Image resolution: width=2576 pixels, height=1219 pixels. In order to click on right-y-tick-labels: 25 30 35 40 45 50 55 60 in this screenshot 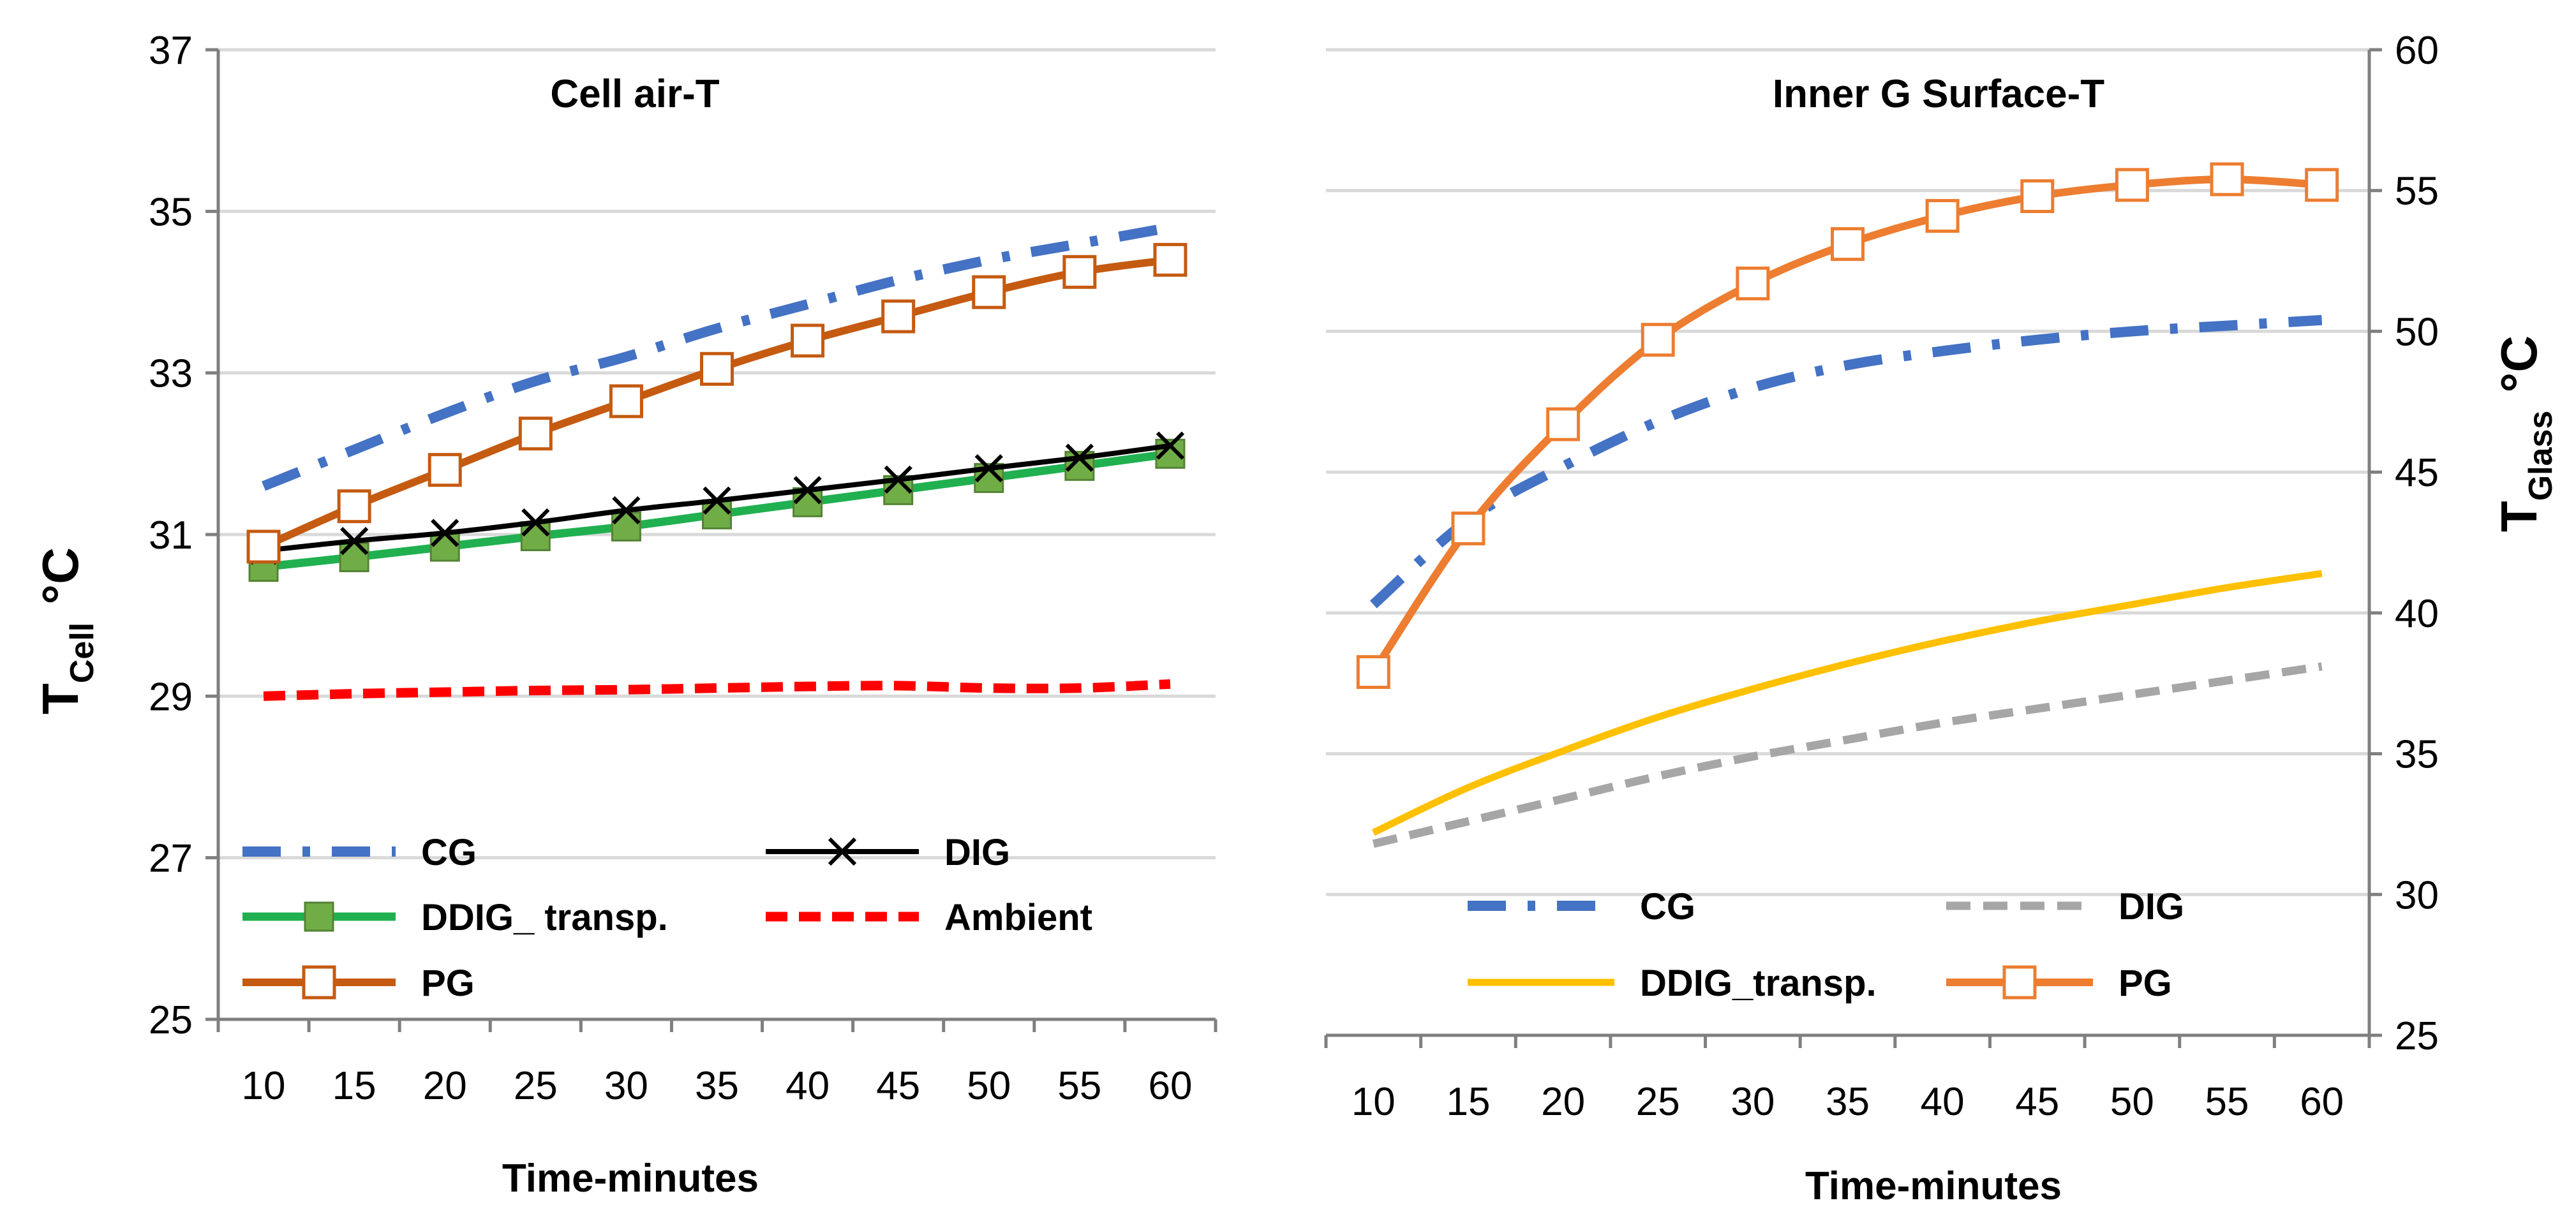, I will do `click(2417, 543)`.